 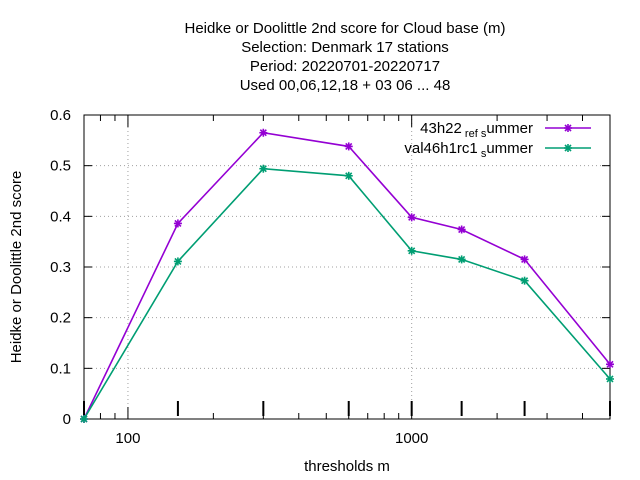 I want to click on y-tick-label: 0.1, so click(x=60, y=368).